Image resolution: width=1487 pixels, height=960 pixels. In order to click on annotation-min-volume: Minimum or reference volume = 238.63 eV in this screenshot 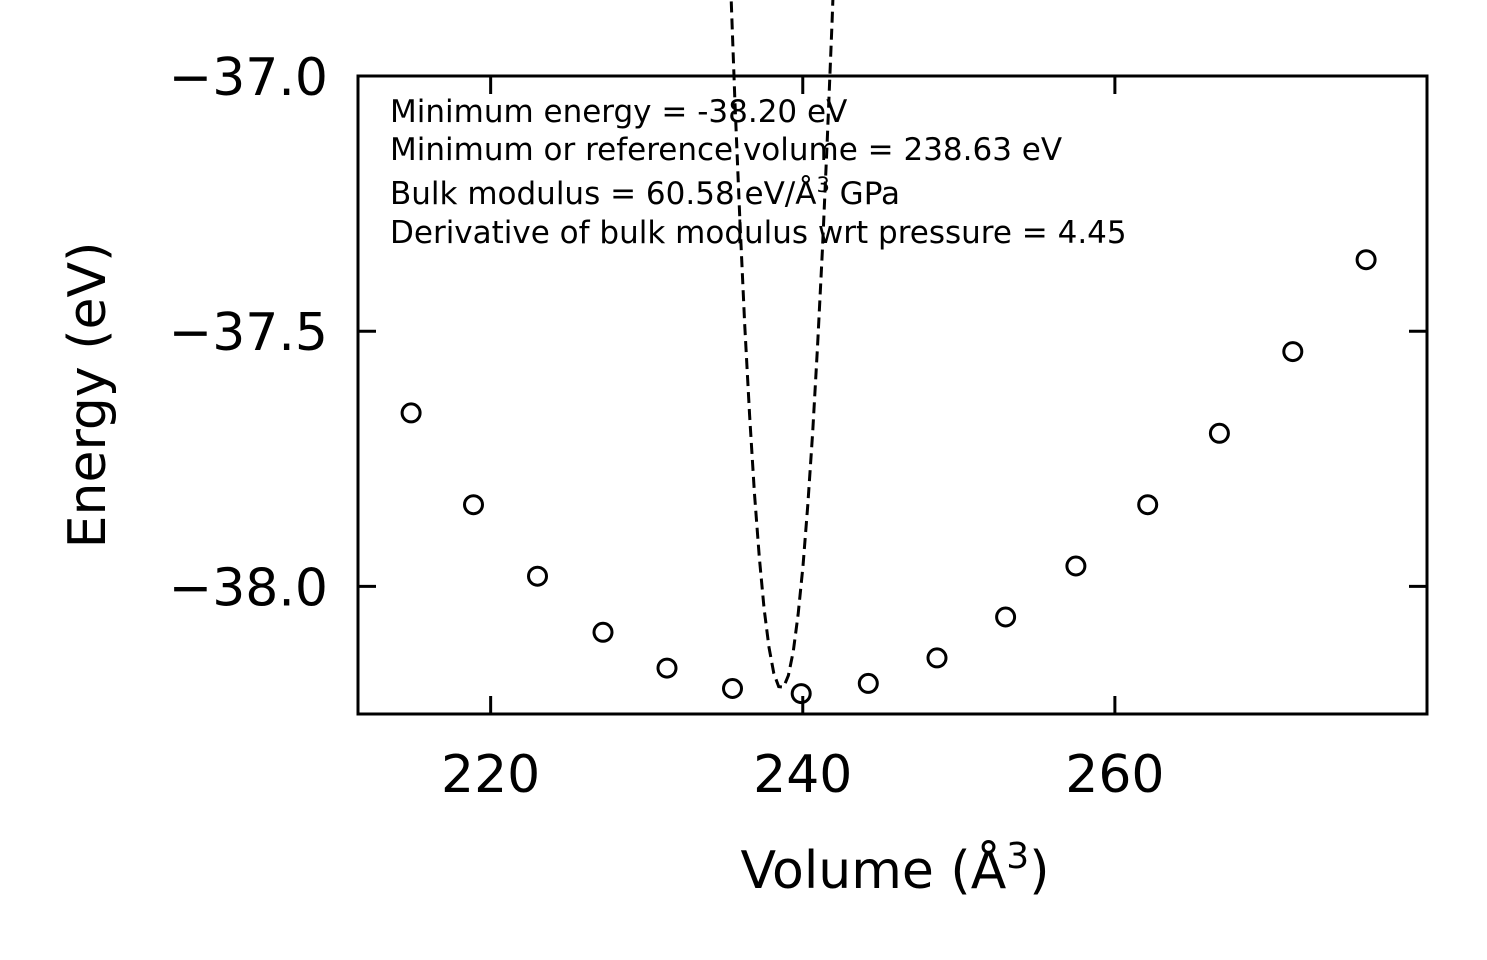, I will do `click(726, 150)`.